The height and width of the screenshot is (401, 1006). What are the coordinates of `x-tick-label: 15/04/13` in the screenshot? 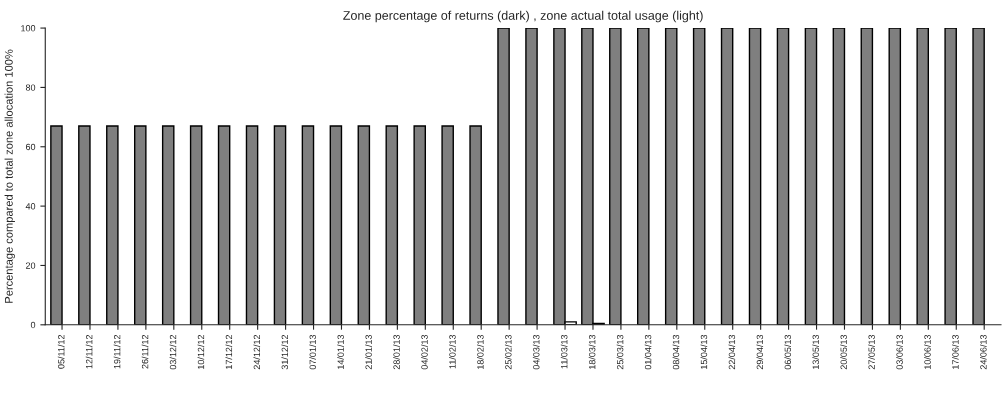 It's located at (704, 351).